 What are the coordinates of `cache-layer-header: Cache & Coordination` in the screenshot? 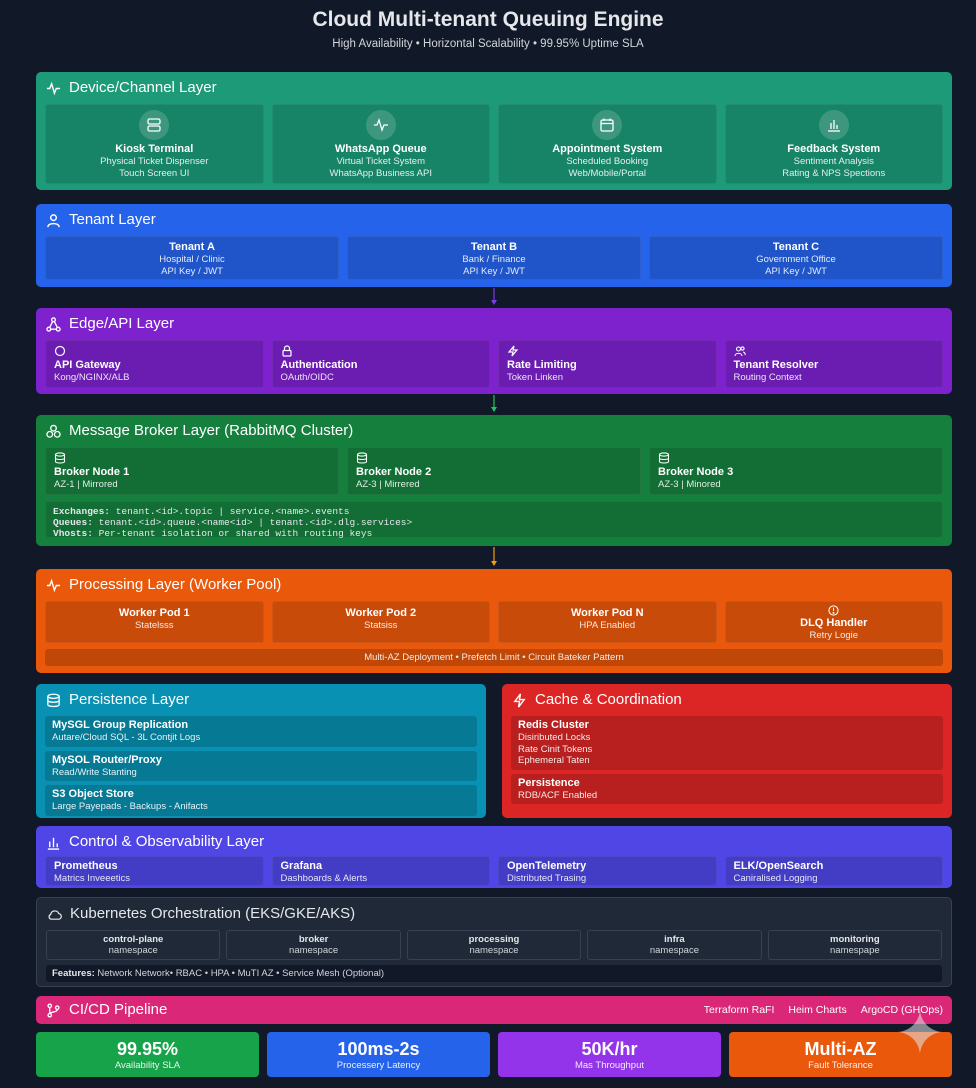 It's located at (727, 700).